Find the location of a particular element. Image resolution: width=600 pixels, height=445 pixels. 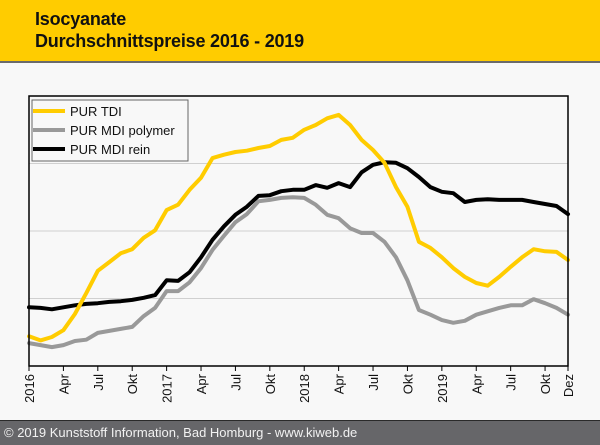

legend-label-pur-mdi-rein: PUR MDI rein is located at coordinates (110, 149).